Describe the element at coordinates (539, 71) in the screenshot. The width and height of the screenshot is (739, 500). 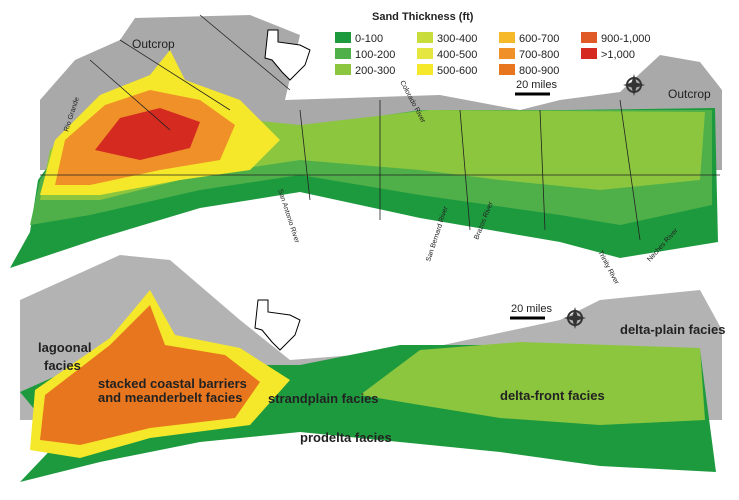
I see `legend-label: 800-900` at that location.